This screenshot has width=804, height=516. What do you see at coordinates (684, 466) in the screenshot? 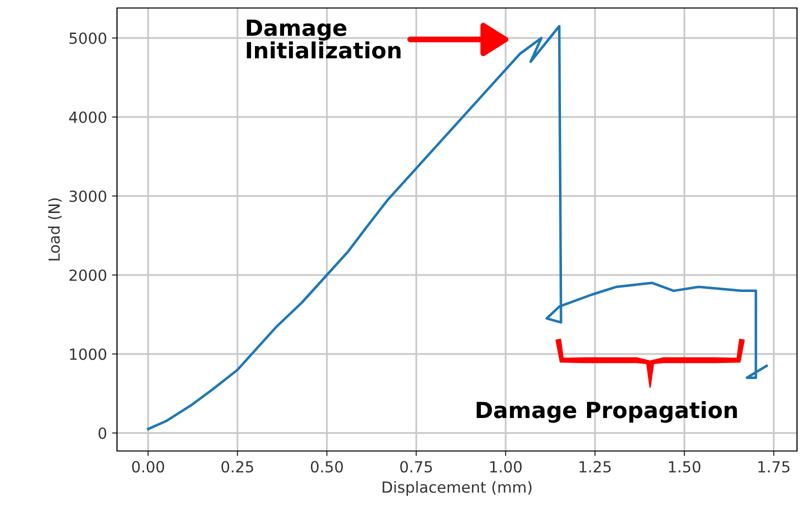
I see `x-tick-label: 1.50` at bounding box center [684, 466].